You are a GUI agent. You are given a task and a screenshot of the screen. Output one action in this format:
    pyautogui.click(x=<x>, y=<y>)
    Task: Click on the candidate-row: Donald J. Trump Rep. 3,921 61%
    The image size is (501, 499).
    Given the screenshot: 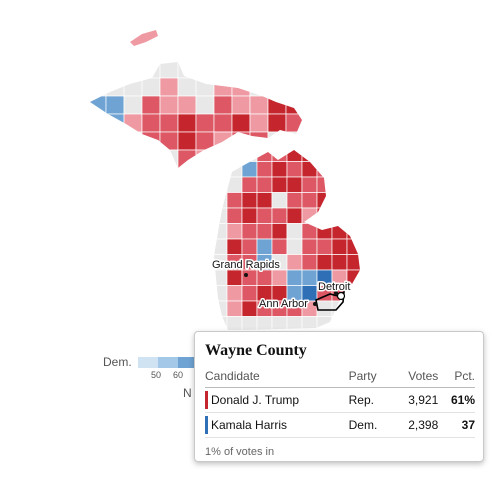 What is the action you would take?
    pyautogui.click(x=340, y=400)
    